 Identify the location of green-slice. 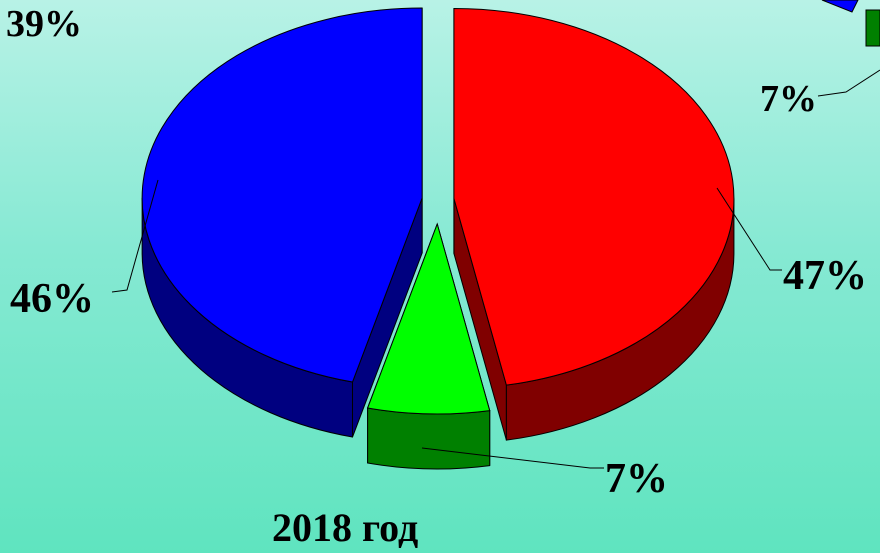
(428, 346).